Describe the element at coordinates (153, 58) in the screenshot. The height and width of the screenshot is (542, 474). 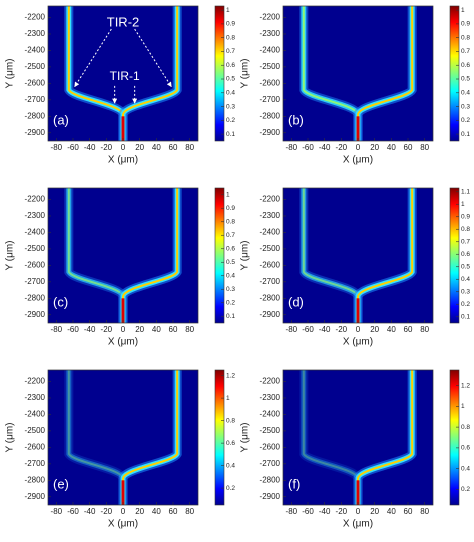
I see `arrow` at that location.